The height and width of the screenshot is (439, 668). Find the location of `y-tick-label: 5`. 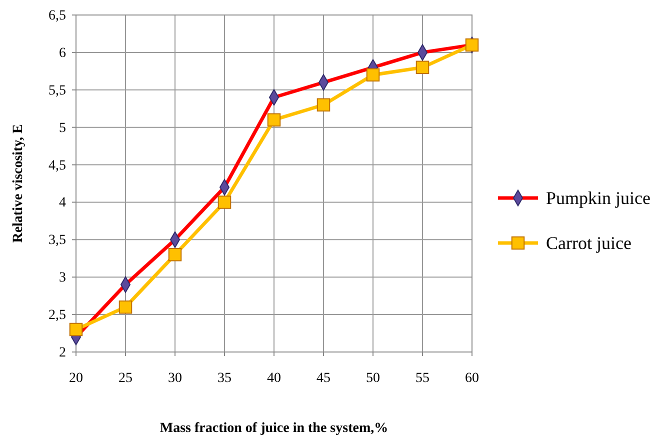

y-tick-label: 5 is located at coordinates (62, 128).